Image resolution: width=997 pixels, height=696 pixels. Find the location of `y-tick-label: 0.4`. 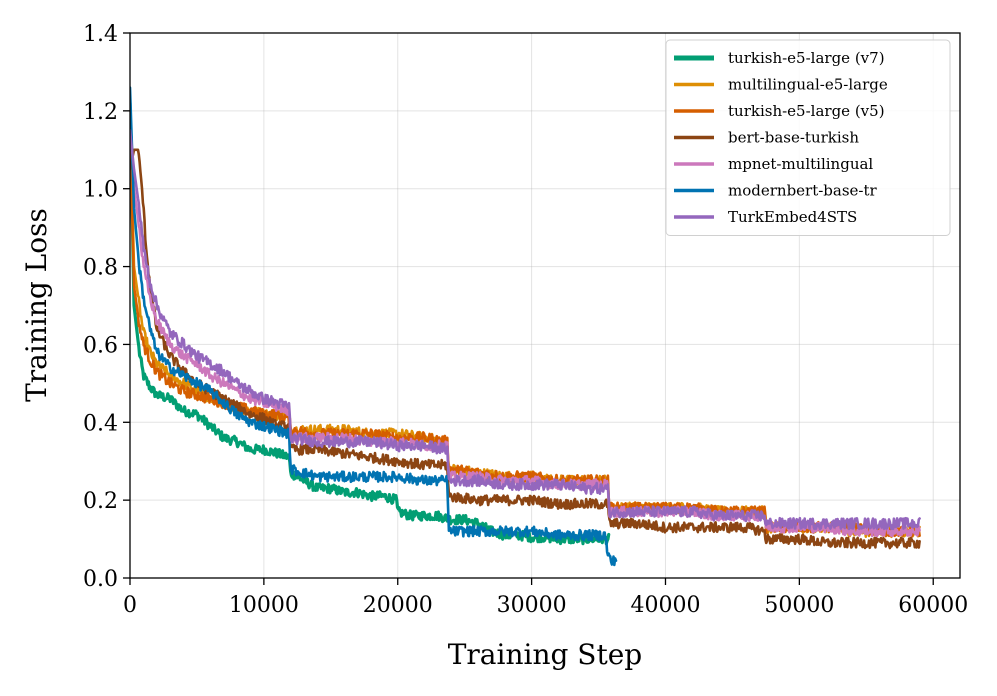

y-tick-label: 0.4 is located at coordinates (100, 423).